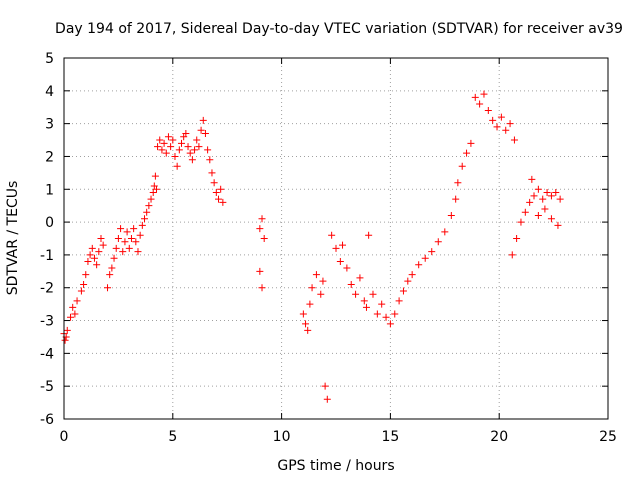 The width and height of the screenshot is (640, 480). Describe the element at coordinates (49, 125) in the screenshot. I see `y-tick-label: 3` at that location.